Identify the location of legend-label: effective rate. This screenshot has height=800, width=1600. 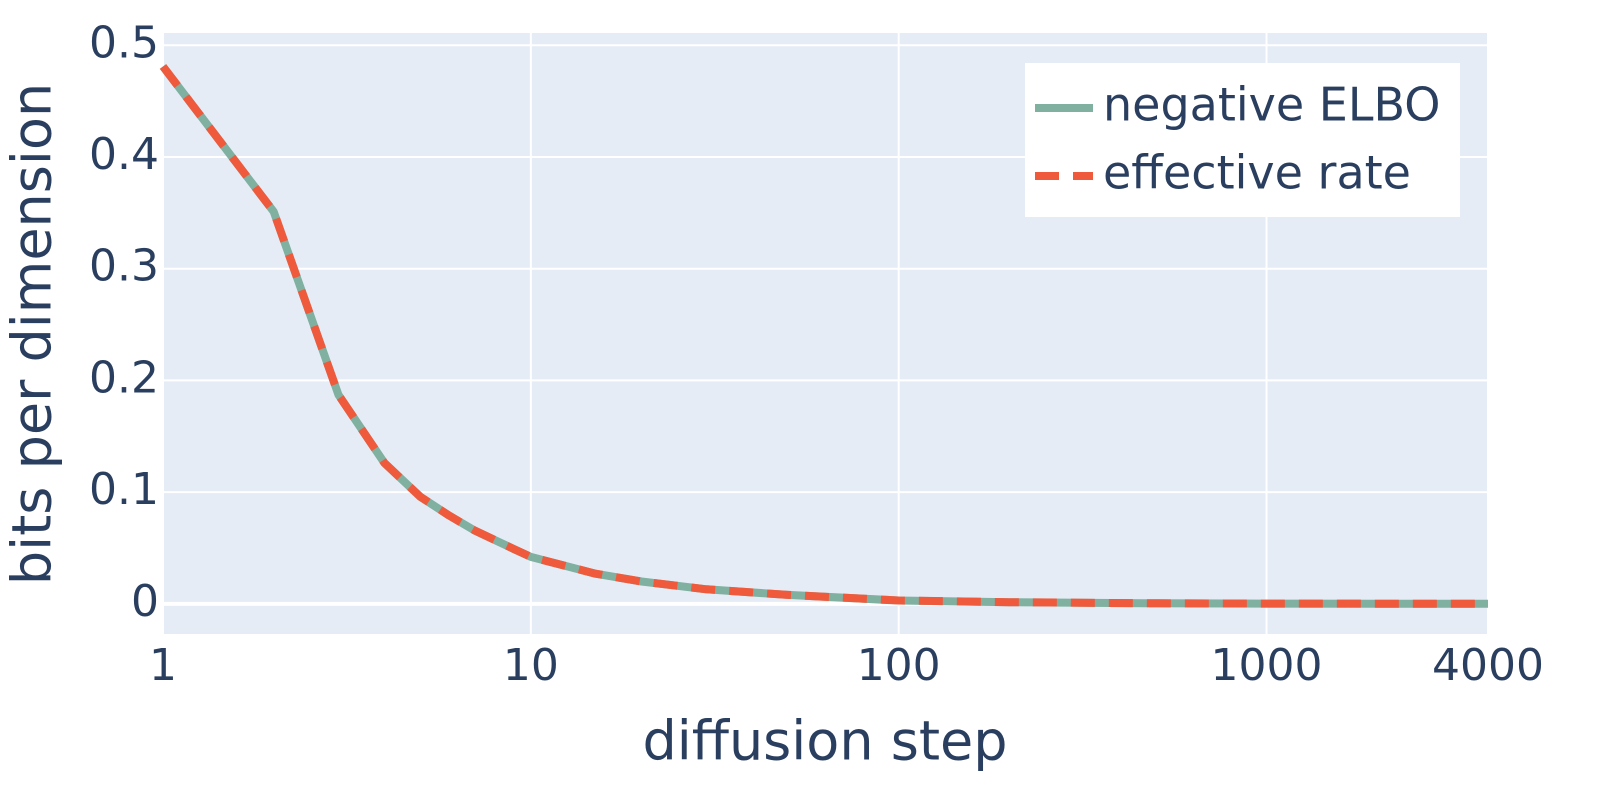
(1257, 173).